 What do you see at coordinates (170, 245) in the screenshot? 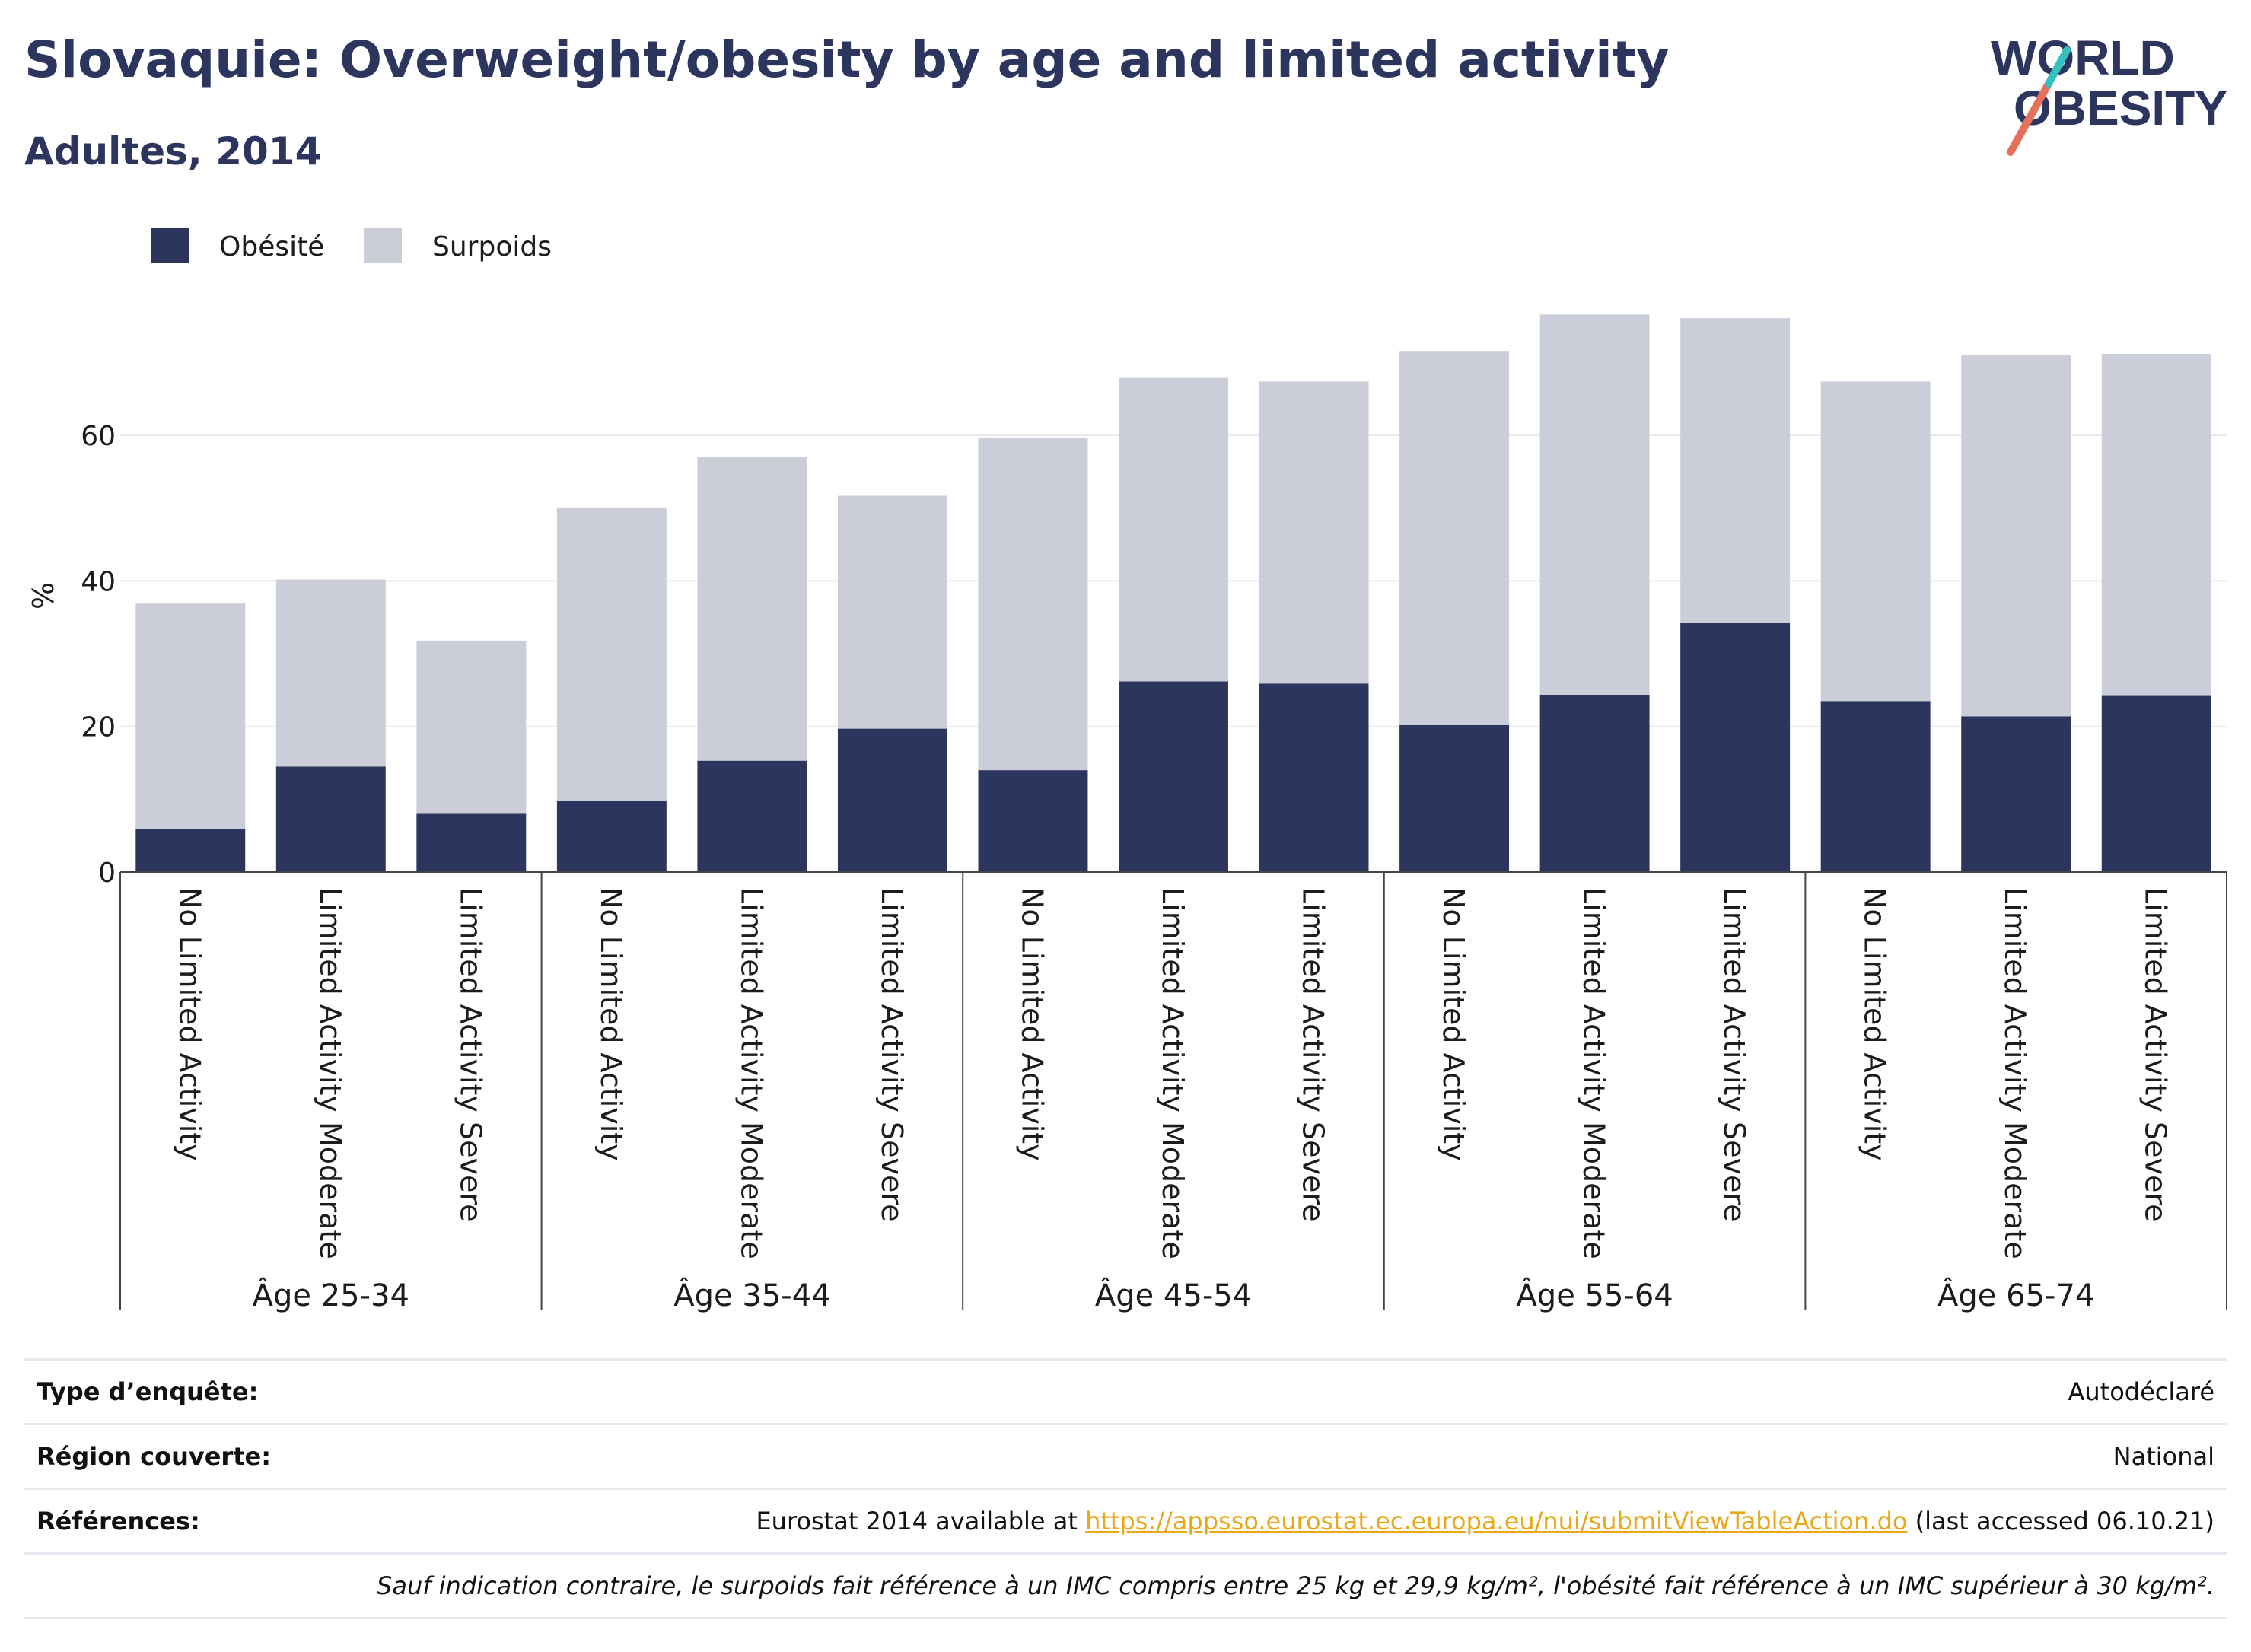
I see `legend-swatch-obesity` at bounding box center [170, 245].